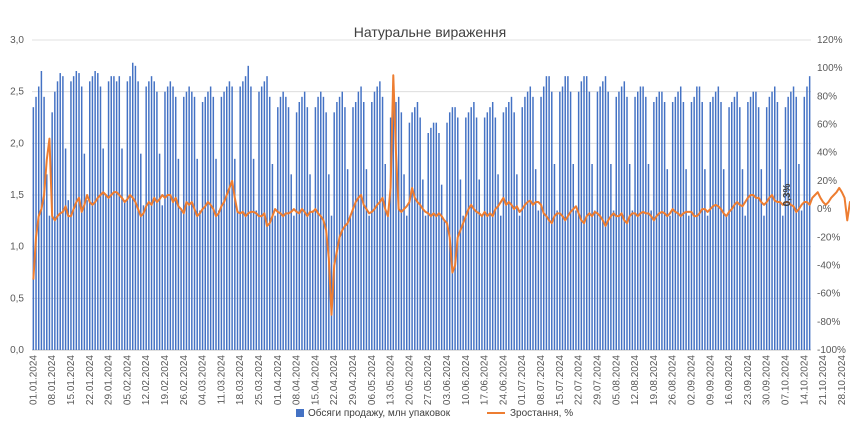  I want to click on x-tick-label: 10.06.2024, so click(466, 380).